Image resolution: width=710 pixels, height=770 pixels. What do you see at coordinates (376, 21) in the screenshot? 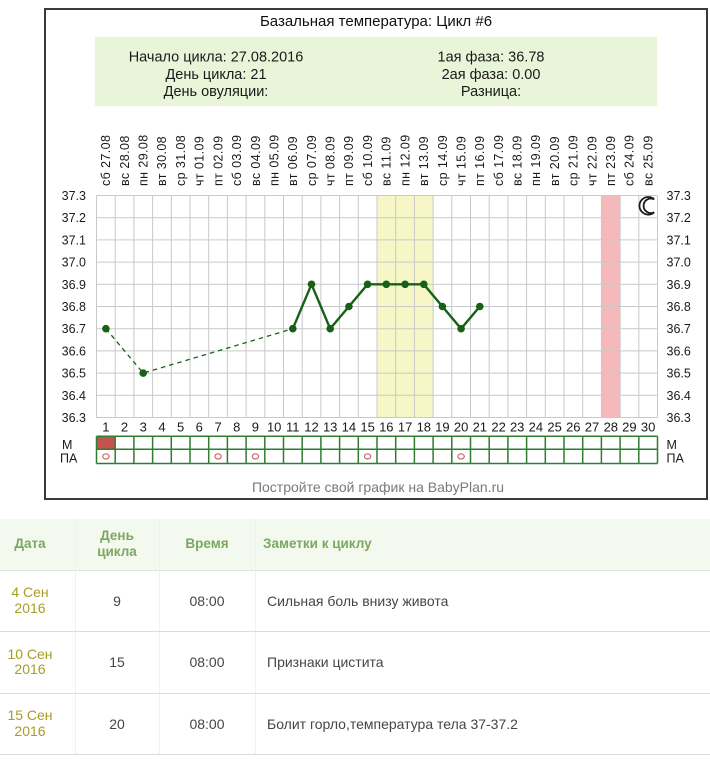
I see `svg-text: Базальная температура: Цикл #6` at bounding box center [376, 21].